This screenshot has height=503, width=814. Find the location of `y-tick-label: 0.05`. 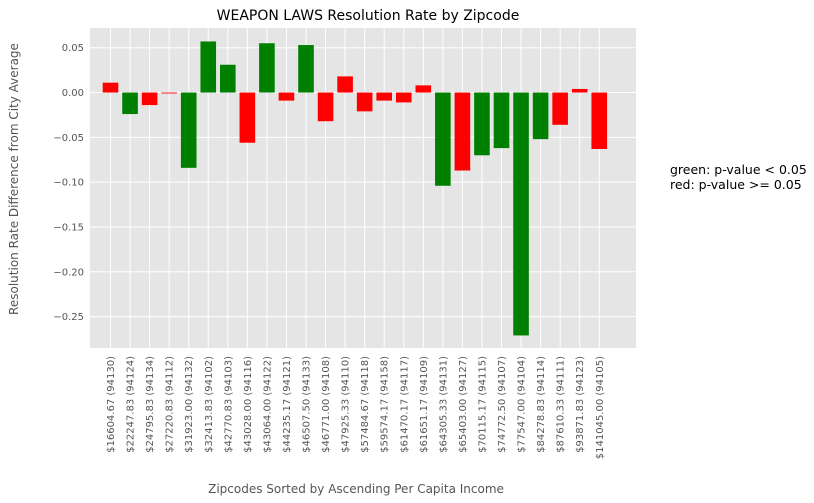

y-tick-label: 0.05 is located at coordinates (73, 48).